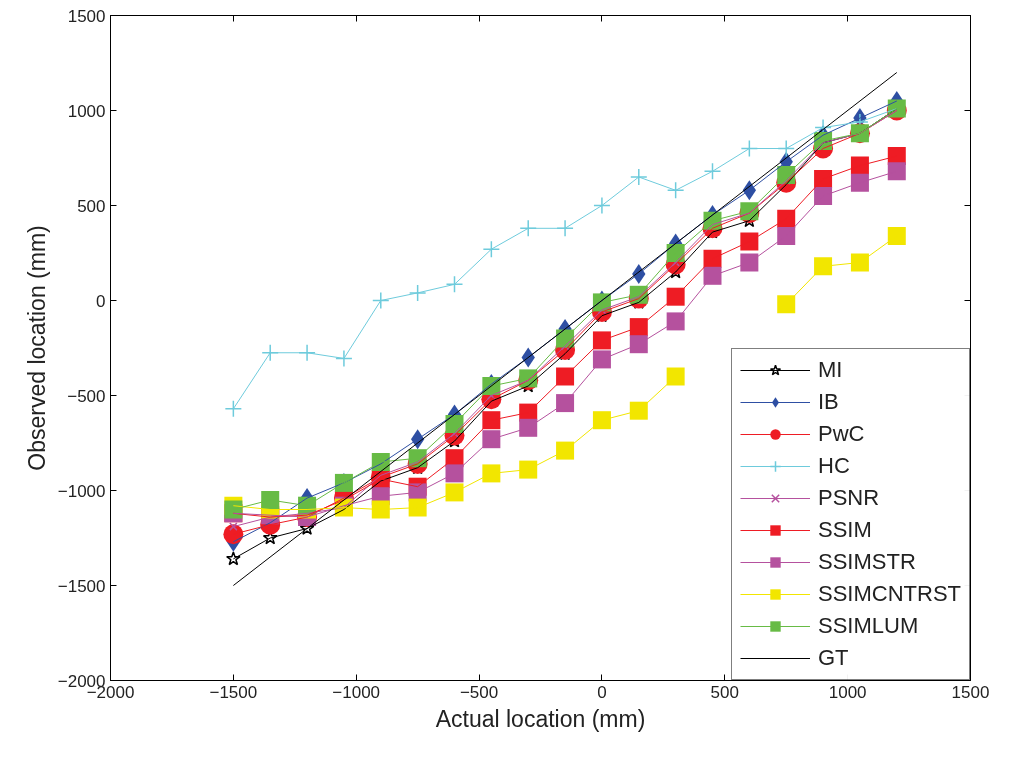 Image resolution: width=1009 pixels, height=767 pixels. I want to click on x-tick-label: −1000, so click(356, 692).